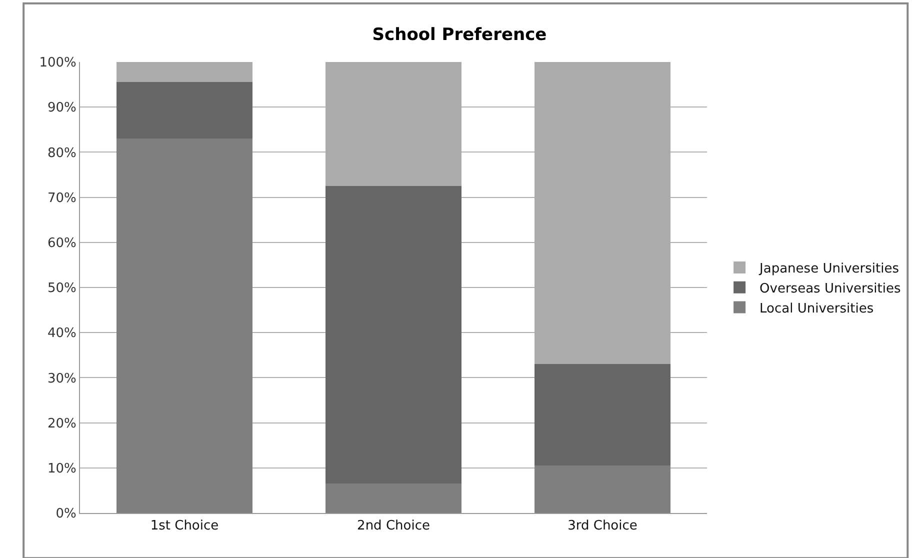 This screenshot has height=558, width=919. I want to click on y-tick-label: 90%, so click(61, 108).